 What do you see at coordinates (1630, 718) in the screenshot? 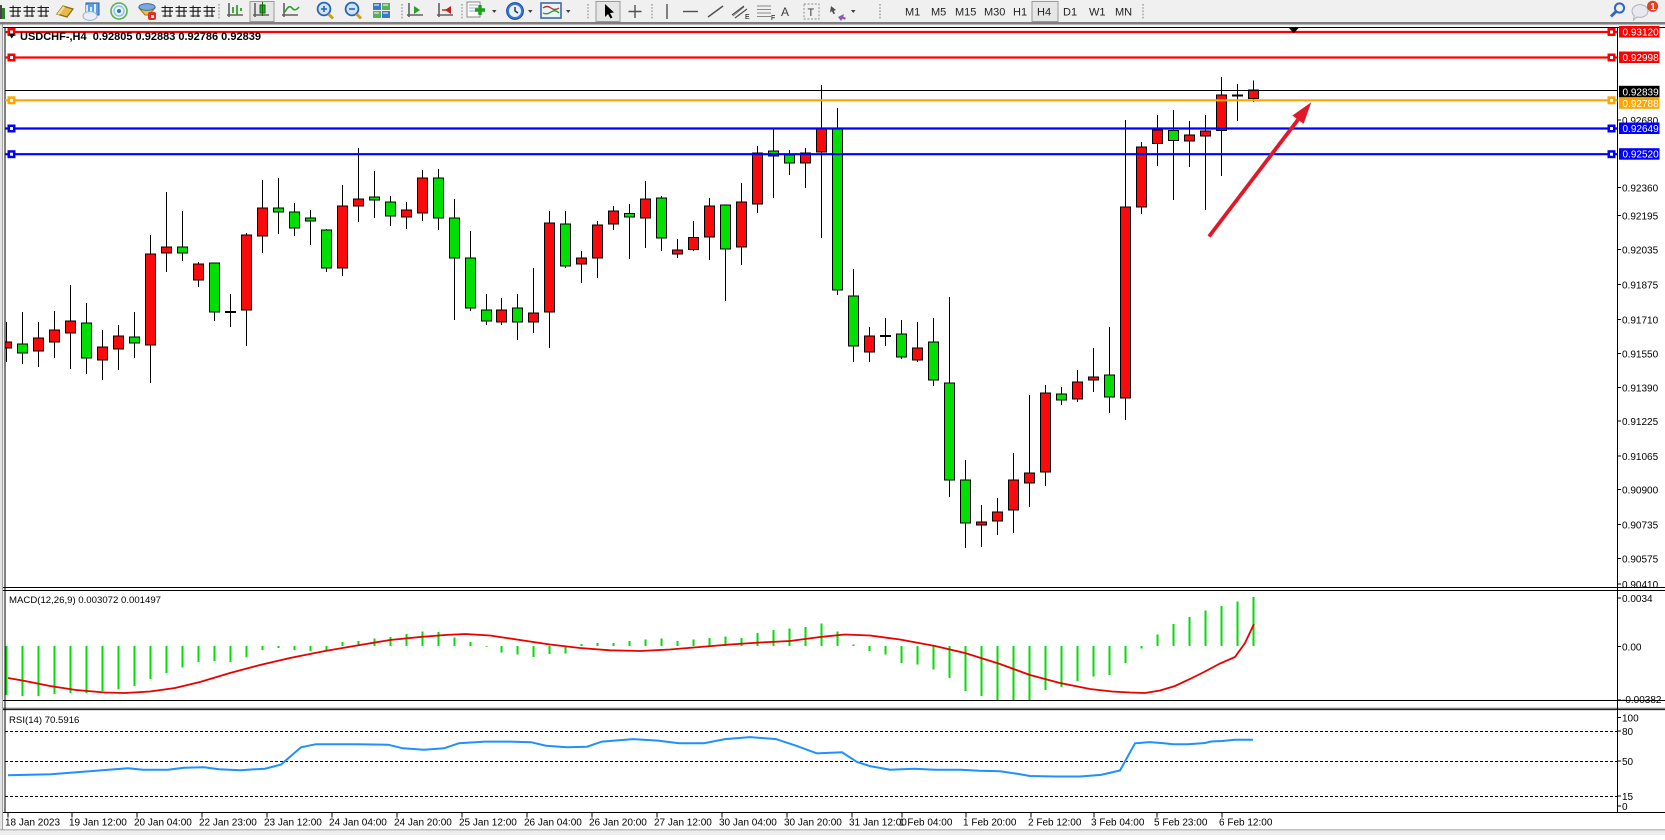
I see `svg-text: 100` at bounding box center [1630, 718].